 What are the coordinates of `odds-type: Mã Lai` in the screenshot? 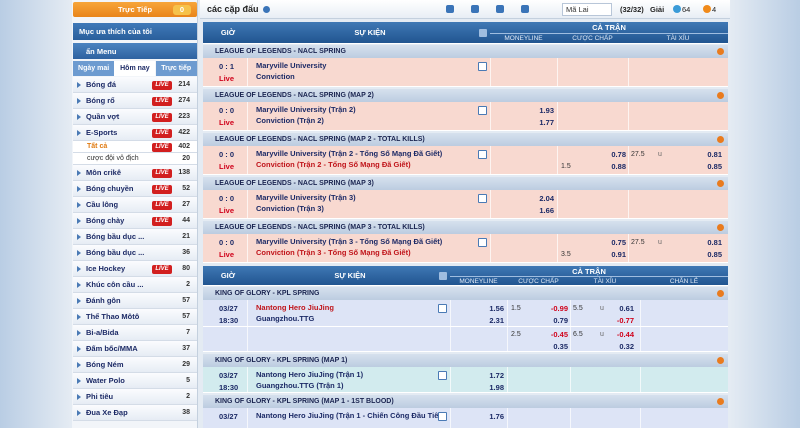 It's located at (577, 9).